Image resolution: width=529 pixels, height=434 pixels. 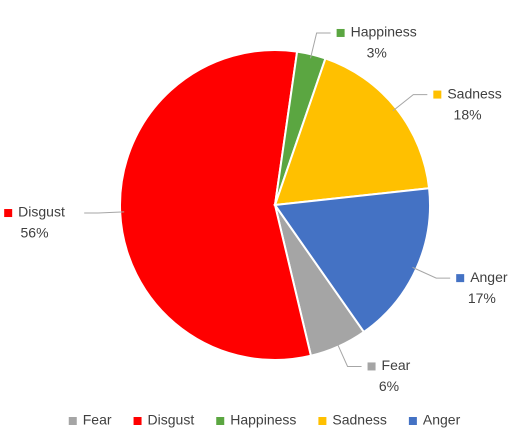 What do you see at coordinates (489, 277) in the screenshot?
I see `slice-label: Anger` at bounding box center [489, 277].